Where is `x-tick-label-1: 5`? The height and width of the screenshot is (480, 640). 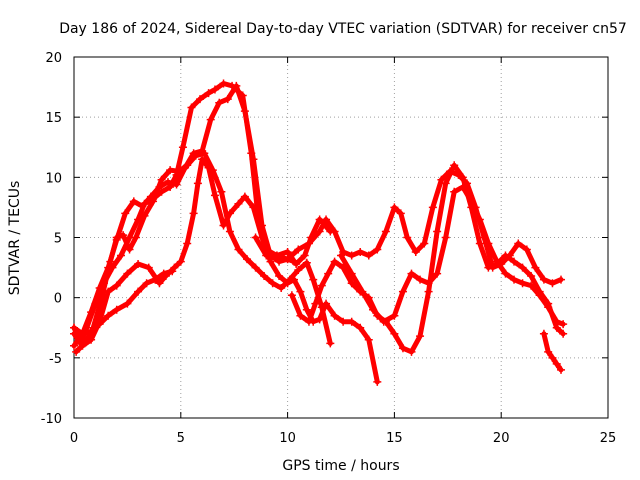
x-tick-label-1: 5 is located at coordinates (181, 438).